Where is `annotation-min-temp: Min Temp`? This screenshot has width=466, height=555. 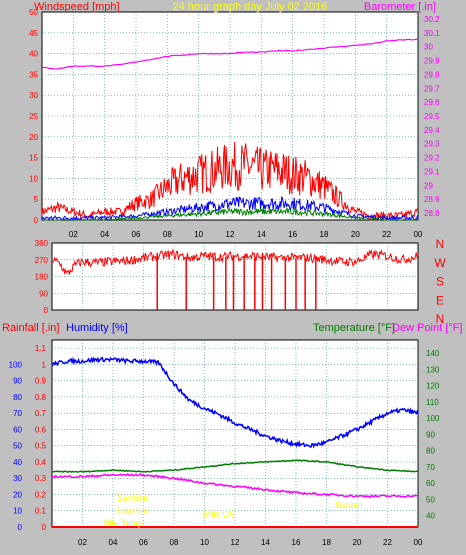
annotation-min-temp: Min Temp is located at coordinates (123, 523).